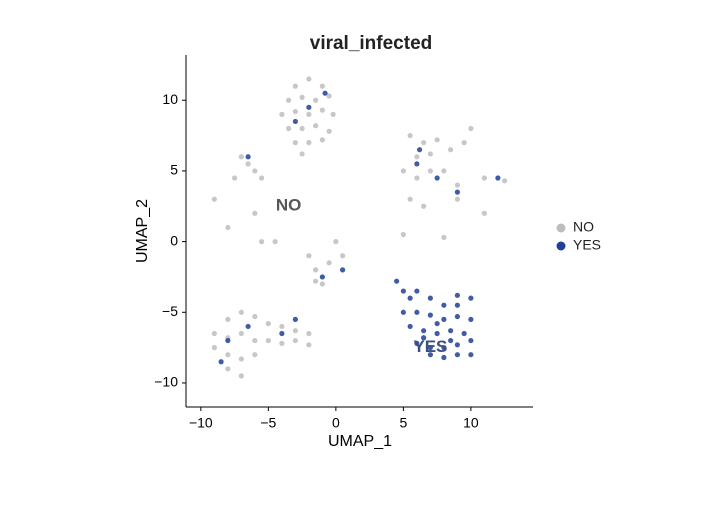  I want to click on x-tick-label: 10, so click(471, 423).